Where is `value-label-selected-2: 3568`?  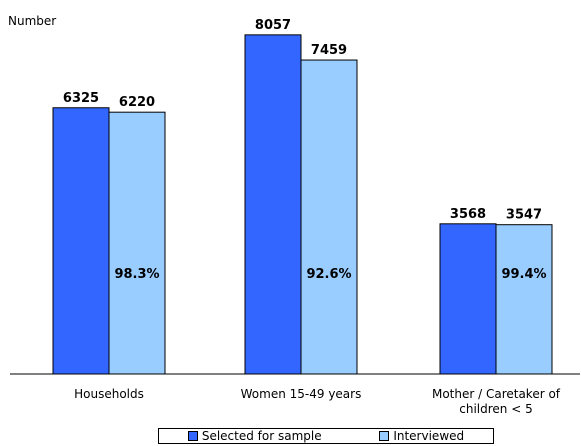 value-label-selected-2: 3568 is located at coordinates (468, 214).